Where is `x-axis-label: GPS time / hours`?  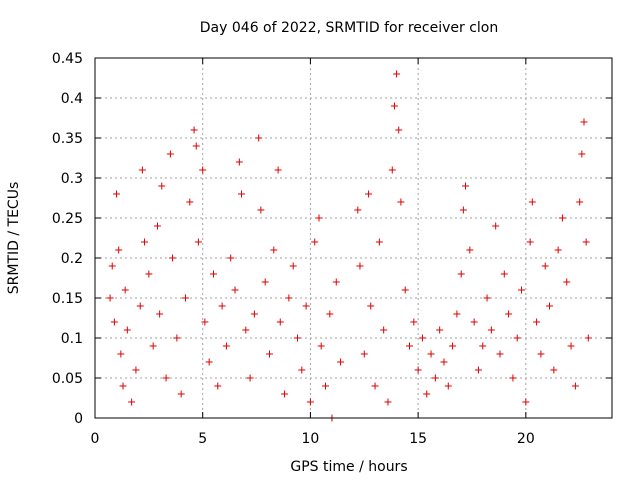
x-axis-label: GPS time / hours is located at coordinates (348, 467).